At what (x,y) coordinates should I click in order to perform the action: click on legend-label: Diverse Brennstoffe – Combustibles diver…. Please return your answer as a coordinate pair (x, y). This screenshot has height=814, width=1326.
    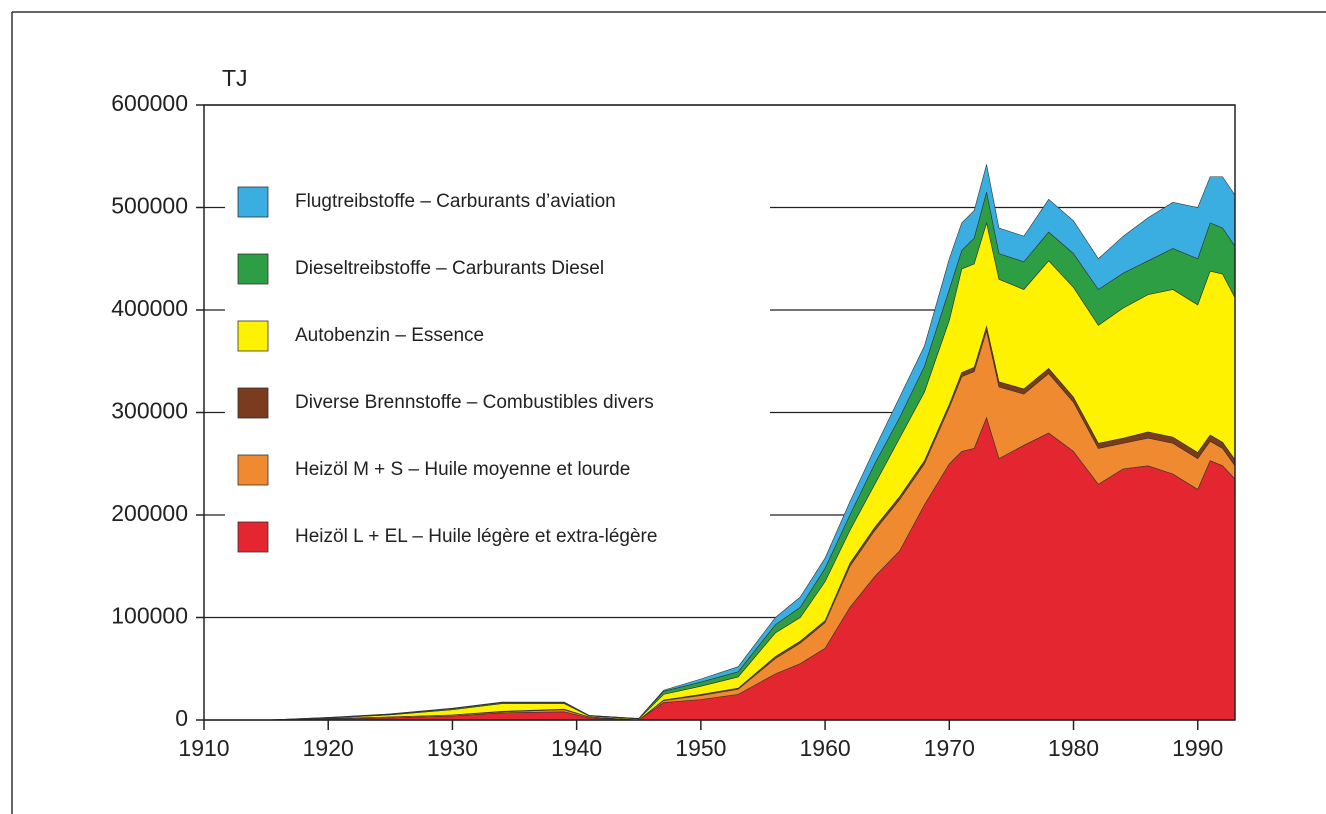
    Looking at the image, I should click on (474, 402).